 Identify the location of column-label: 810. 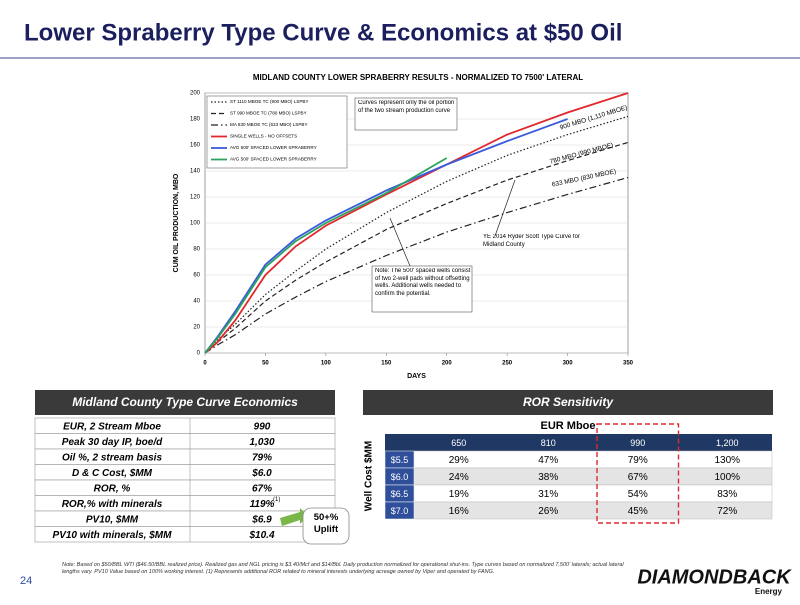
(548, 443).